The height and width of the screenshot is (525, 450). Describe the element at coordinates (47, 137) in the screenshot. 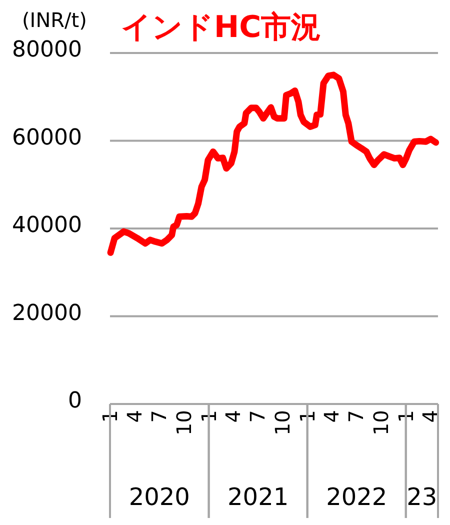

I see `ytick-label: 60000` at that location.